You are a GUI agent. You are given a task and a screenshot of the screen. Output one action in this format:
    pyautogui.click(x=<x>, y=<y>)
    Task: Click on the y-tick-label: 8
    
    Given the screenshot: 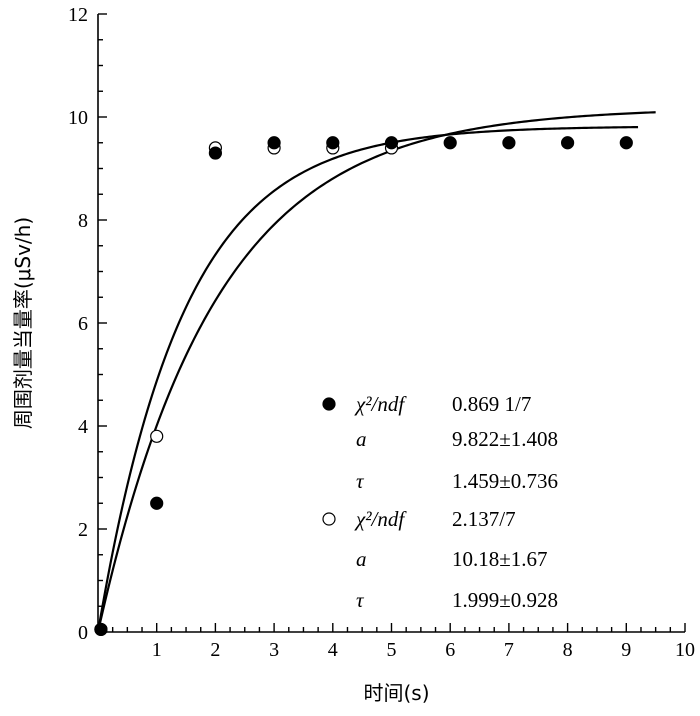 What is the action you would take?
    pyautogui.click(x=83, y=221)
    